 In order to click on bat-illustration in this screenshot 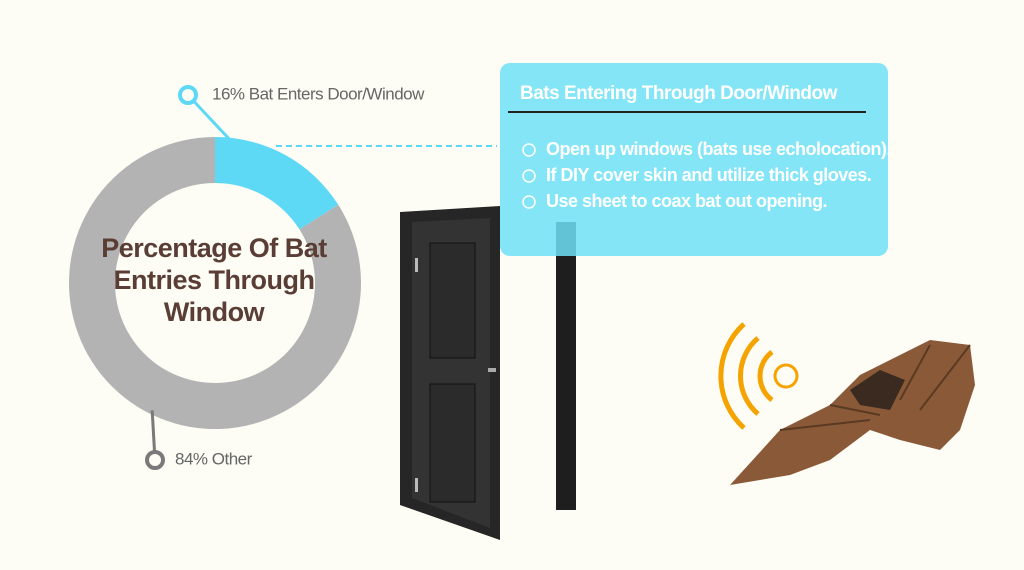, I will do `click(852, 412)`.